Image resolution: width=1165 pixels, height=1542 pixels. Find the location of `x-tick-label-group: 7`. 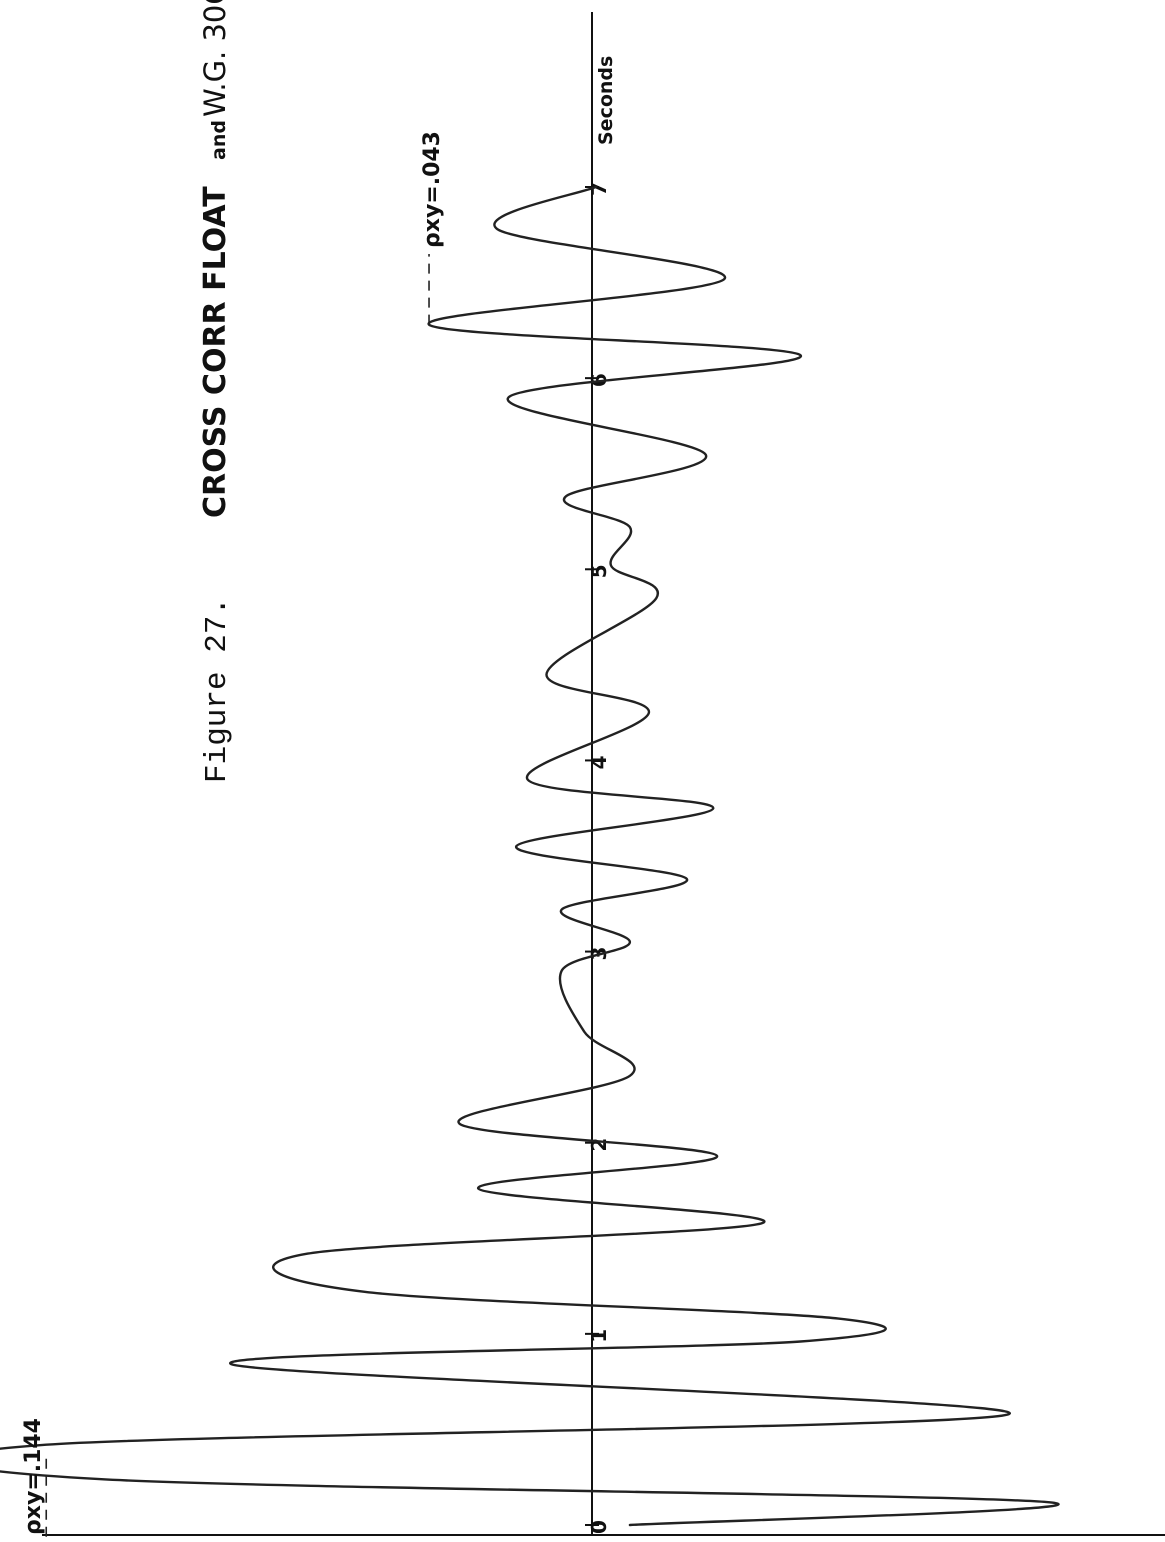

x-tick-label-group: 7 is located at coordinates (599, 189).